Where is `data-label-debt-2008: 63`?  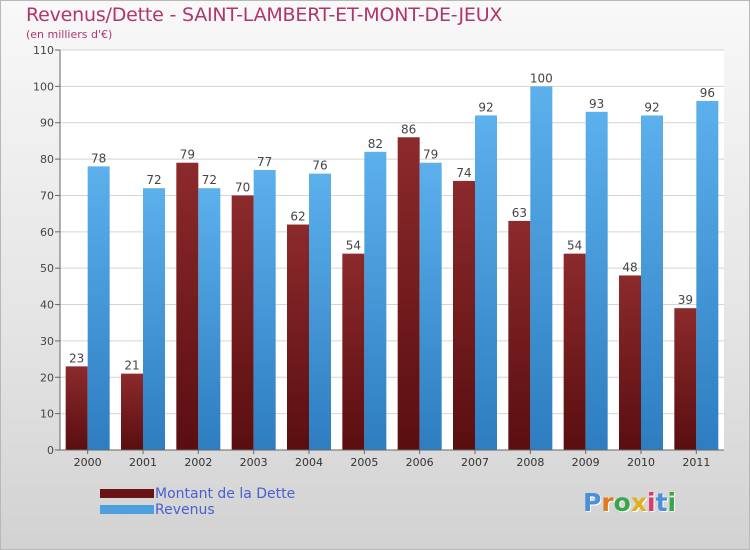 data-label-debt-2008: 63 is located at coordinates (519, 213).